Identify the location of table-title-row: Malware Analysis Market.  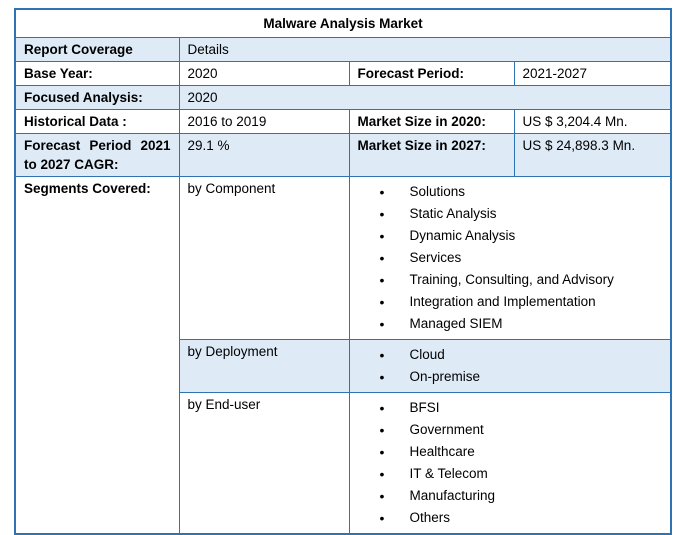
(343, 23).